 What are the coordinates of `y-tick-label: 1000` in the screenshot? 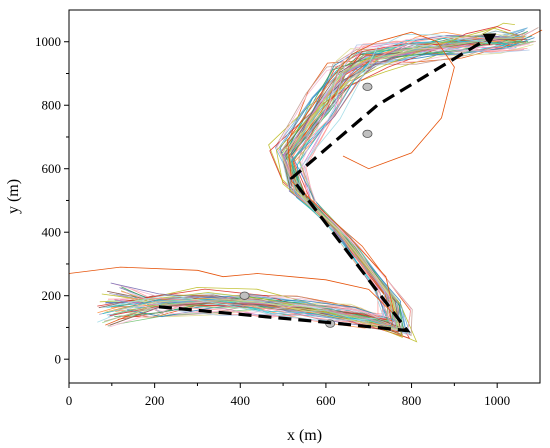 It's located at (48, 41).